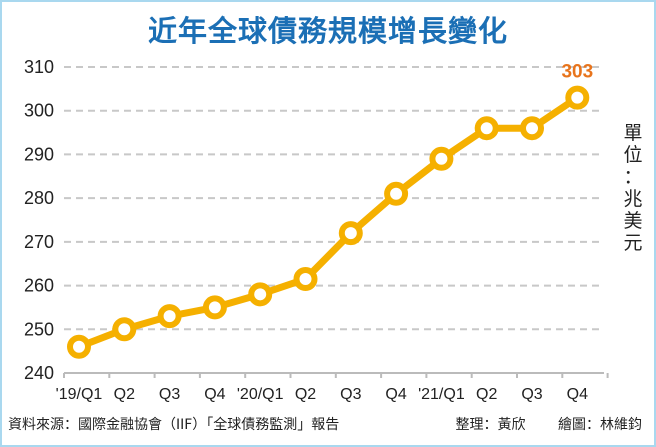 The image size is (656, 447). What do you see at coordinates (39, 373) in the screenshot?
I see `y-tick-label: 240` at bounding box center [39, 373].